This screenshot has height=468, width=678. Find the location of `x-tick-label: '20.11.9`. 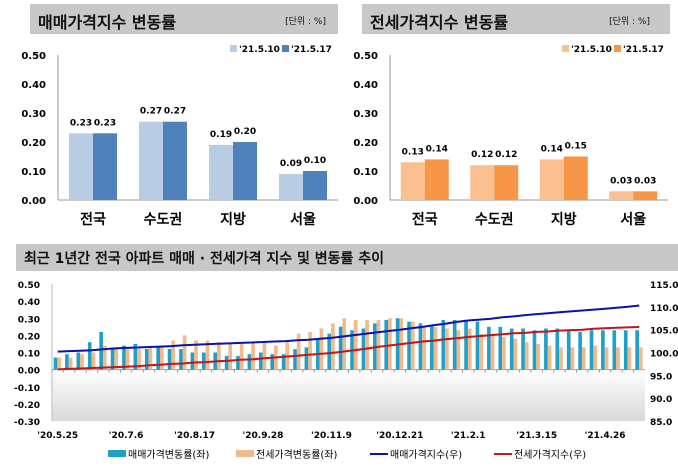

x-tick-label: '20.11.9 is located at coordinates (331, 436).